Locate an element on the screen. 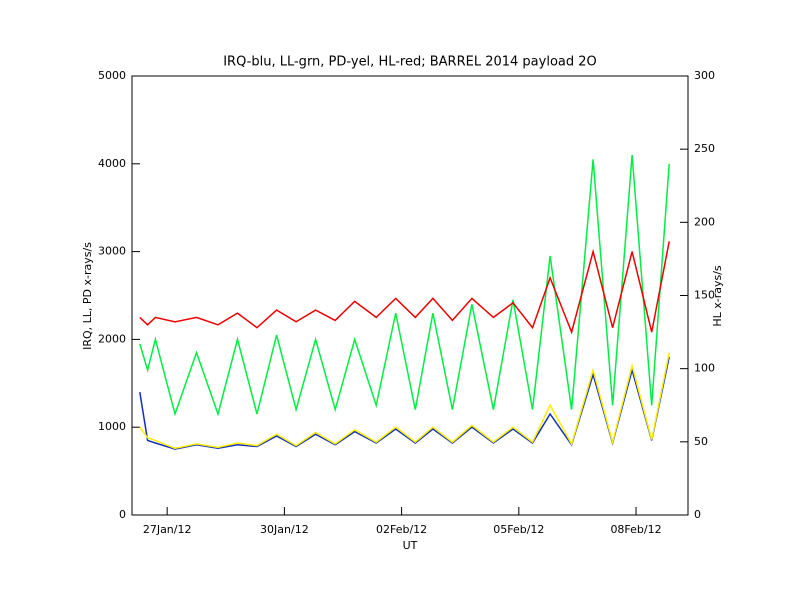 This screenshot has width=792, height=612. y2-tick-label: 150 is located at coordinates (704, 295).